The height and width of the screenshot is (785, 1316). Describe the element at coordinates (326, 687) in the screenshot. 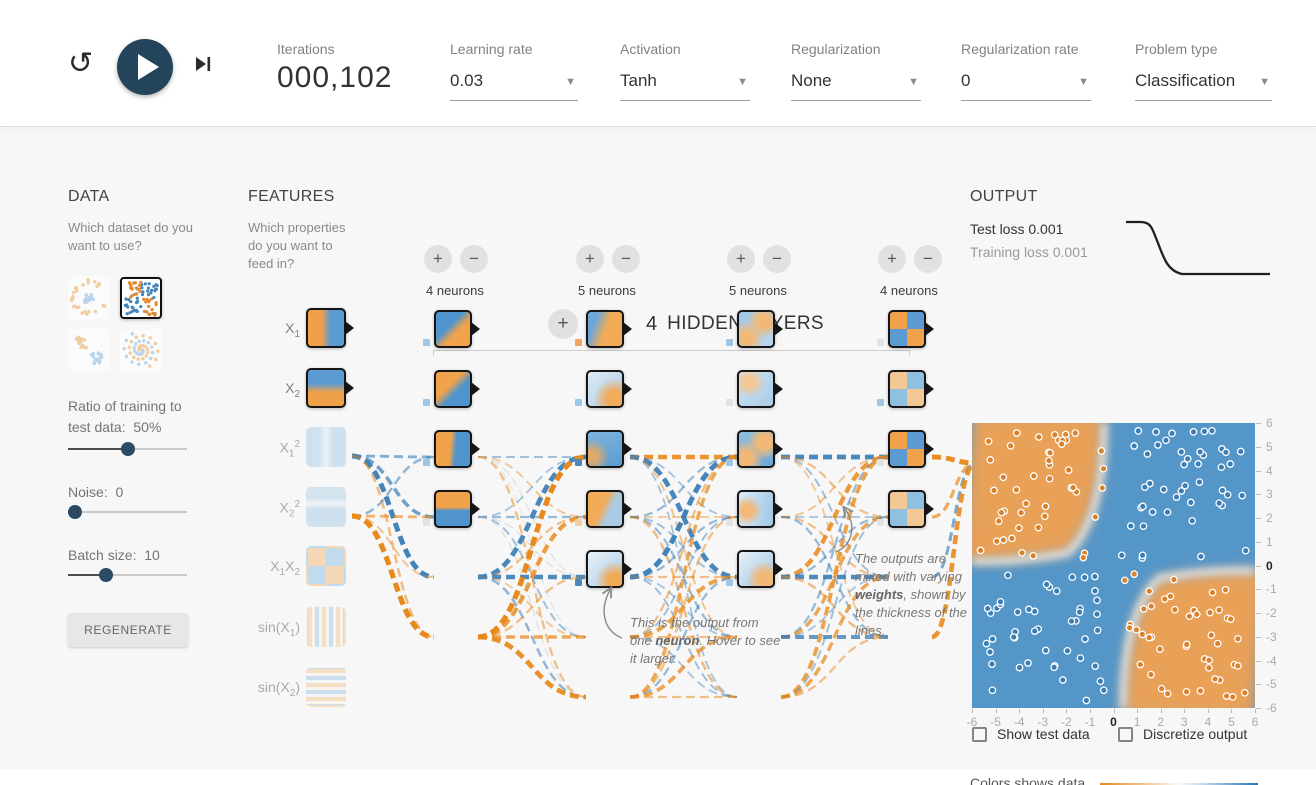

I see `feature-sinx2` at that location.